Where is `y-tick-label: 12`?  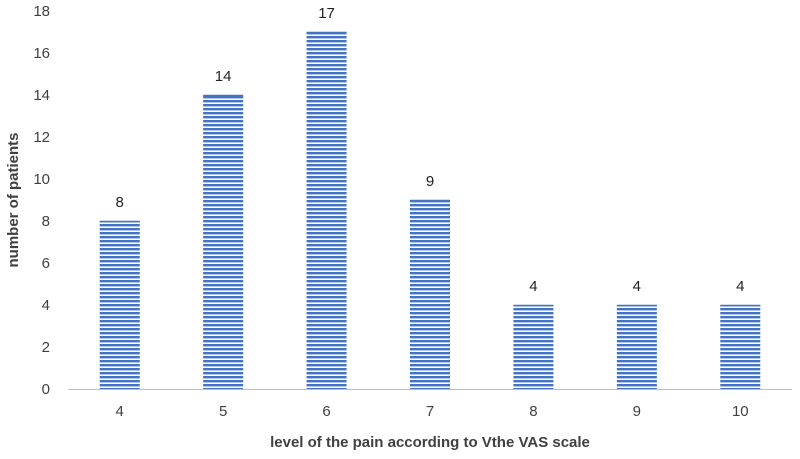 y-tick-label: 12 is located at coordinates (41, 137).